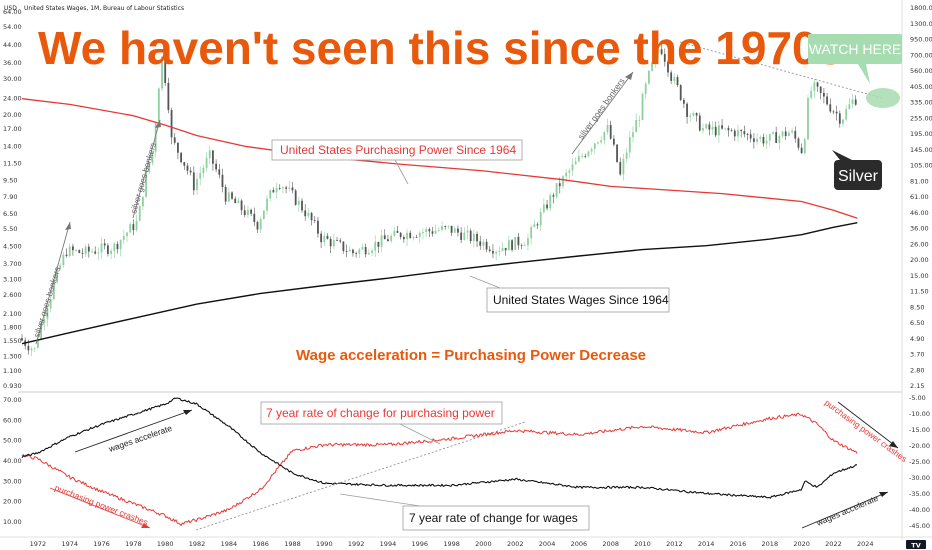 The width and height of the screenshot is (932, 550). I want to click on left-tick-main: 7.90, so click(10, 197).